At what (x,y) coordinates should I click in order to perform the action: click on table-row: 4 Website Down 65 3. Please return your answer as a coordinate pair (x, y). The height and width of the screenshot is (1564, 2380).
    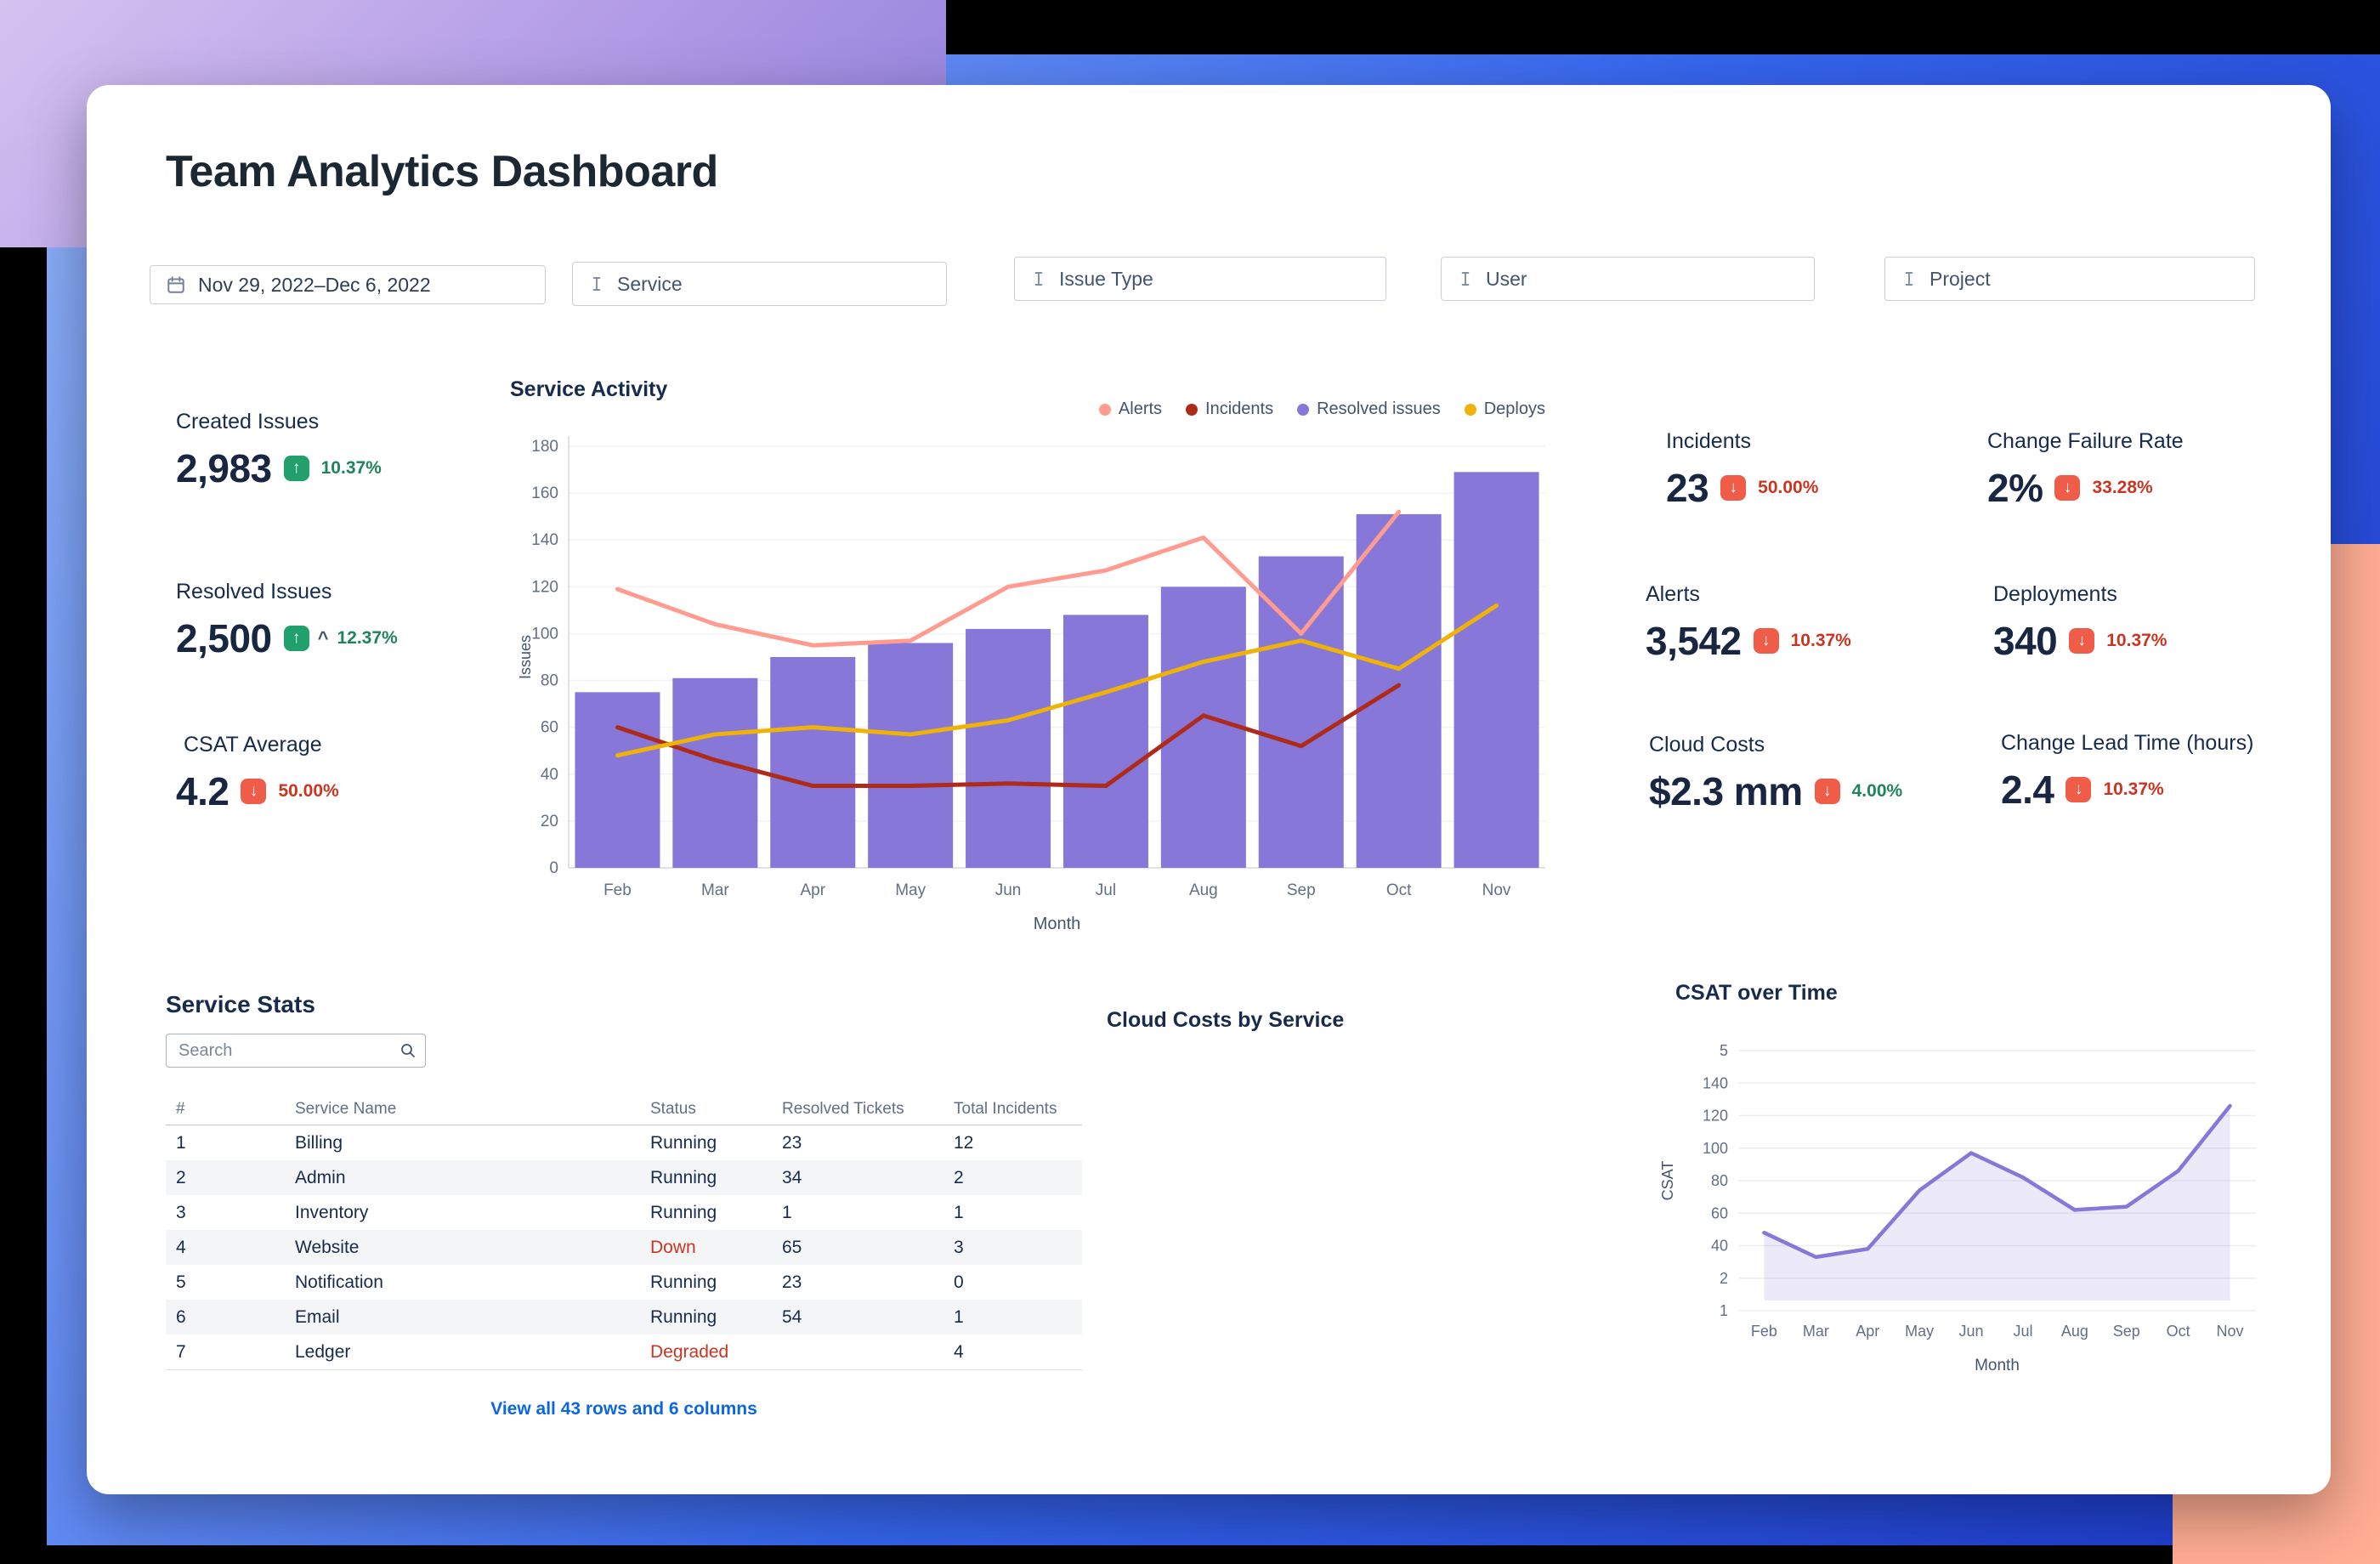
    Looking at the image, I should click on (624, 1247).